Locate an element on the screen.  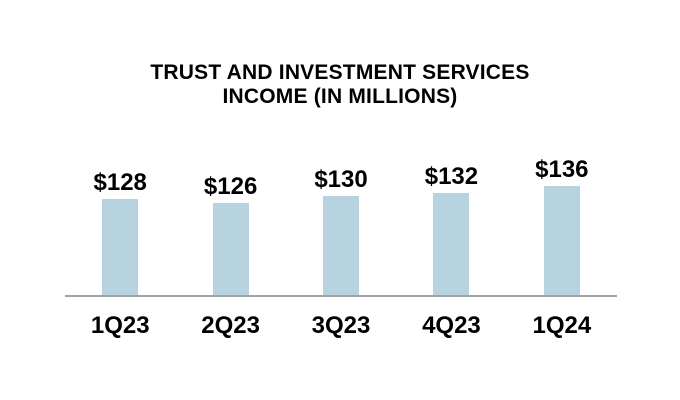
bar-group: $128 is located at coordinates (120, 216).